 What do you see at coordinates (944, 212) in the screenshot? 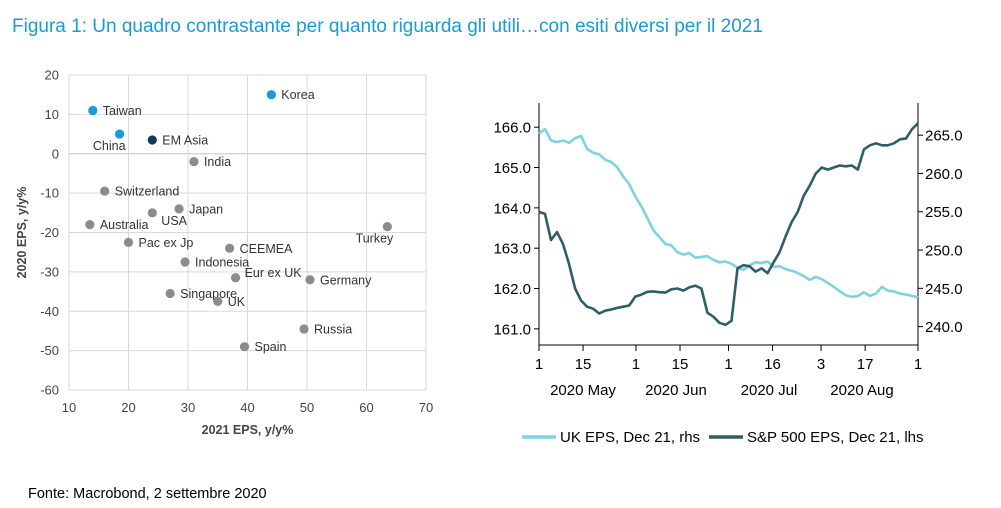
I see `right-tick-label: 255.0` at bounding box center [944, 212].